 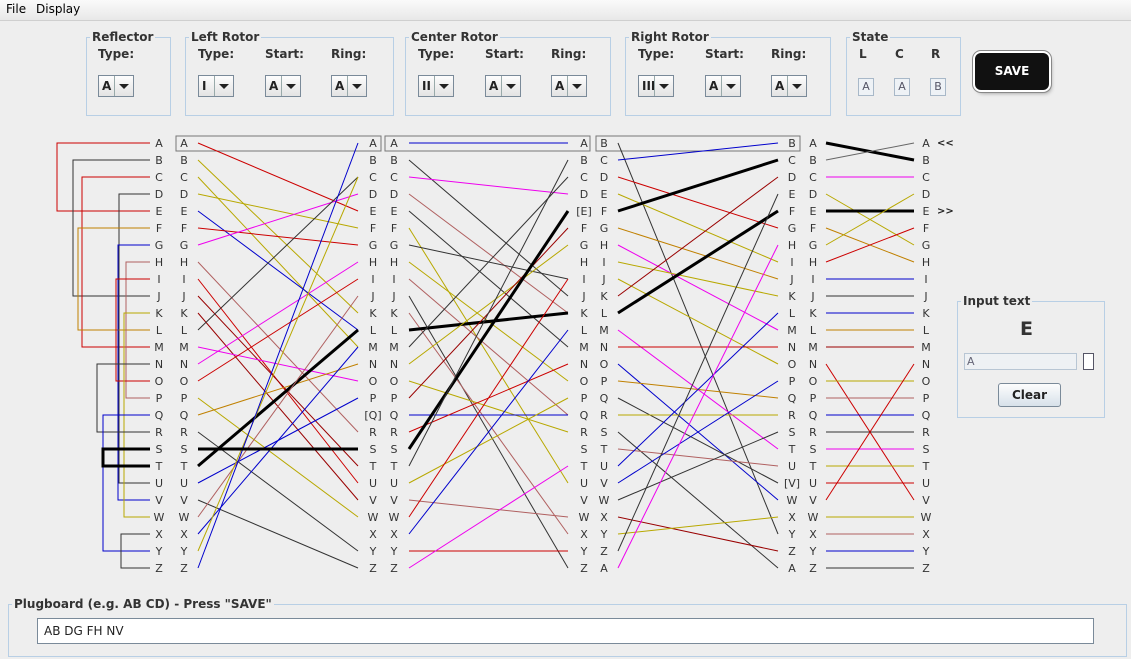 What do you see at coordinates (583, 296) in the screenshot?
I see `letter-c5-9: J` at bounding box center [583, 296].